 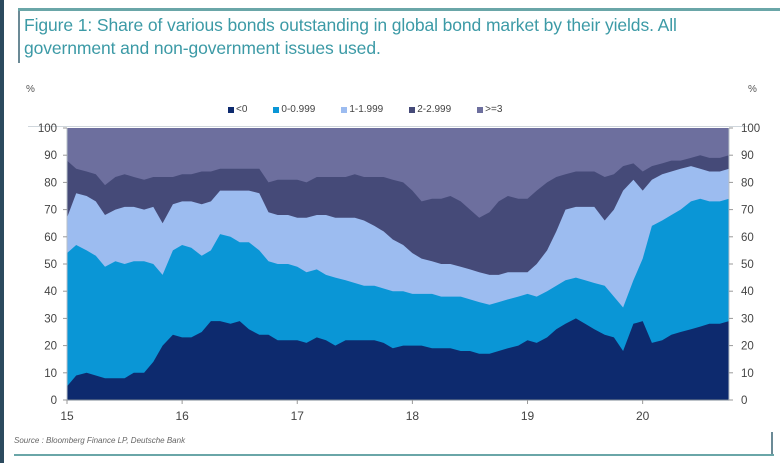 I want to click on legend-label: 2-2.999, so click(x=434, y=109).